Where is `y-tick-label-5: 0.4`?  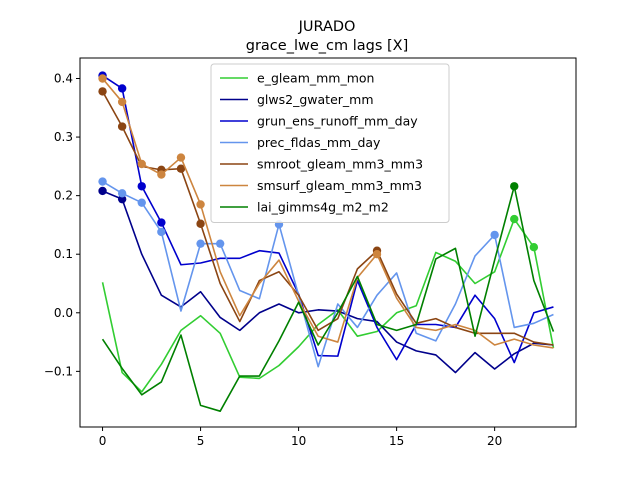
y-tick-label-5: 0.4 is located at coordinates (63, 79).